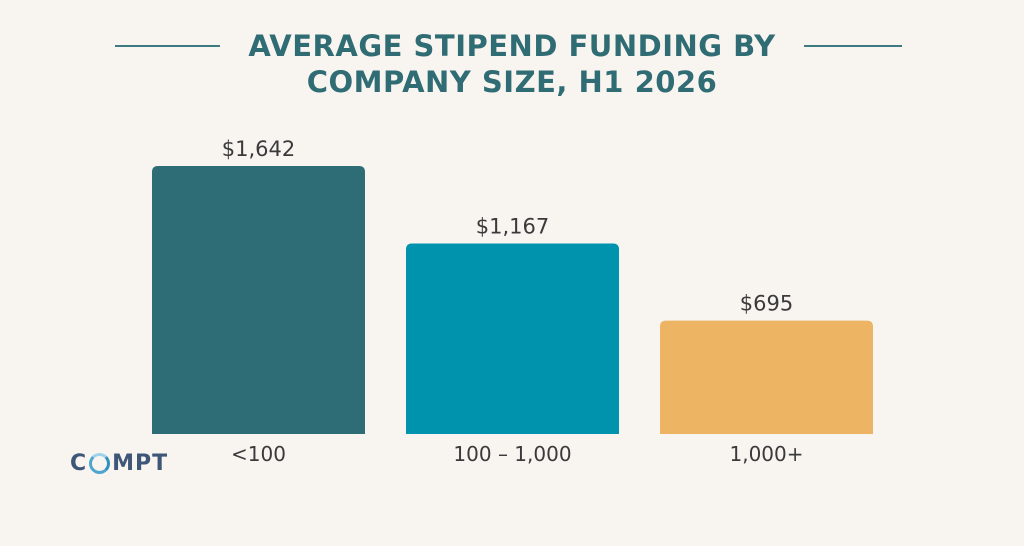 Image resolution: width=1024 pixels, height=546 pixels. What do you see at coordinates (167, 46) in the screenshot?
I see `title-rule-left` at bounding box center [167, 46].